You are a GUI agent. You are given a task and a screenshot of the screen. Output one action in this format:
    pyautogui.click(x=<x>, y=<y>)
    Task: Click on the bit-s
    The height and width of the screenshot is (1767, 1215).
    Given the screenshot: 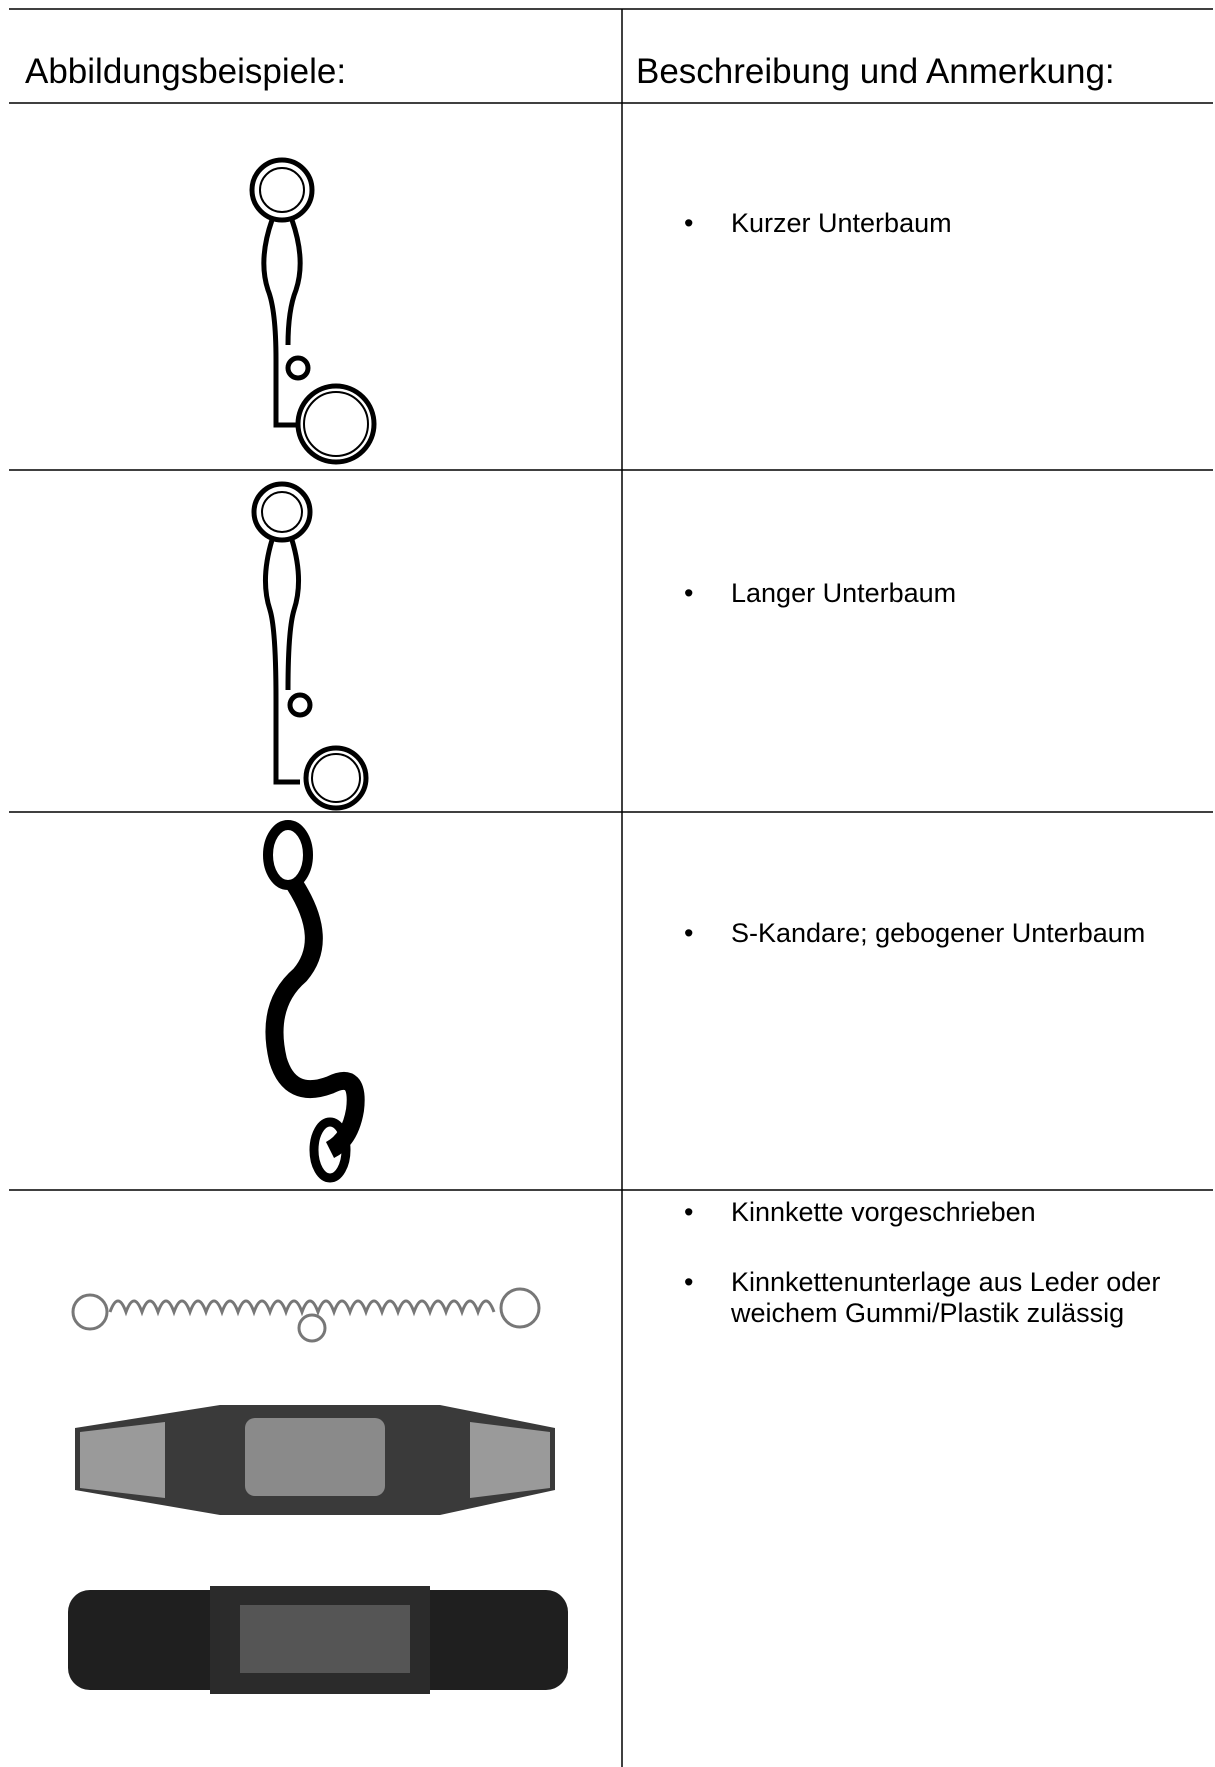 What is the action you would take?
    pyautogui.click(x=314, y=1001)
    